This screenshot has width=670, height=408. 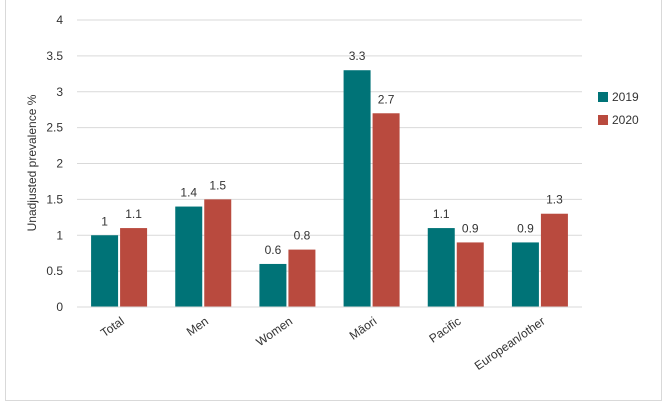 What do you see at coordinates (59, 92) in the screenshot?
I see `y-tick-label: 3` at bounding box center [59, 92].